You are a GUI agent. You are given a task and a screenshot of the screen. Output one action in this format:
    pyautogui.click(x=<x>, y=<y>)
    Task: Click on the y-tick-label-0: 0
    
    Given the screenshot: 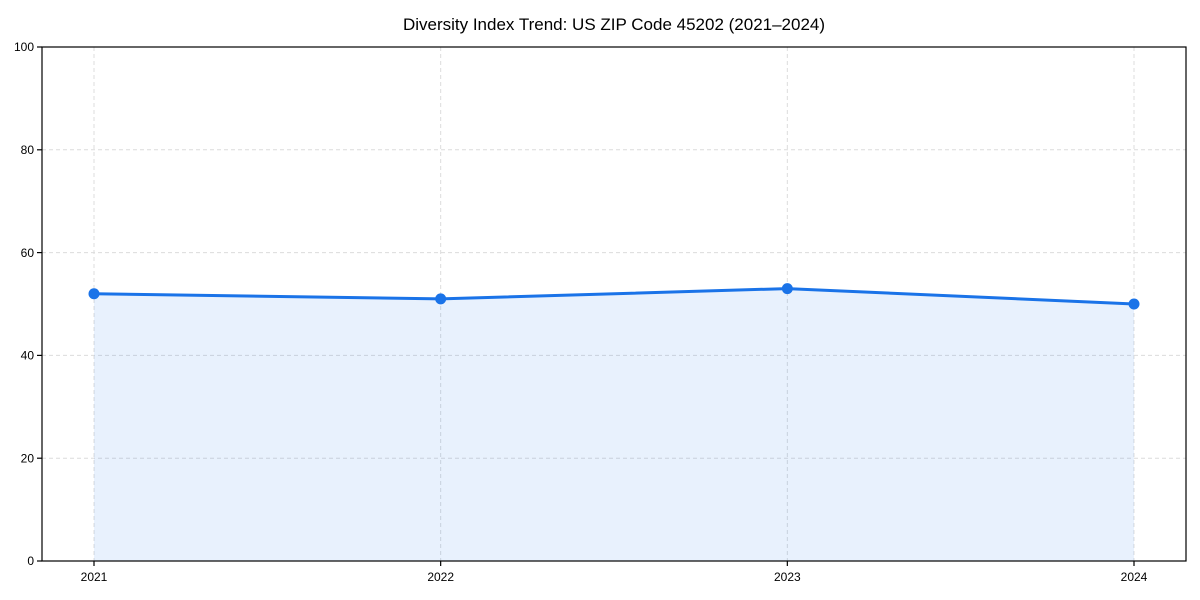 What is the action you would take?
    pyautogui.click(x=30, y=561)
    